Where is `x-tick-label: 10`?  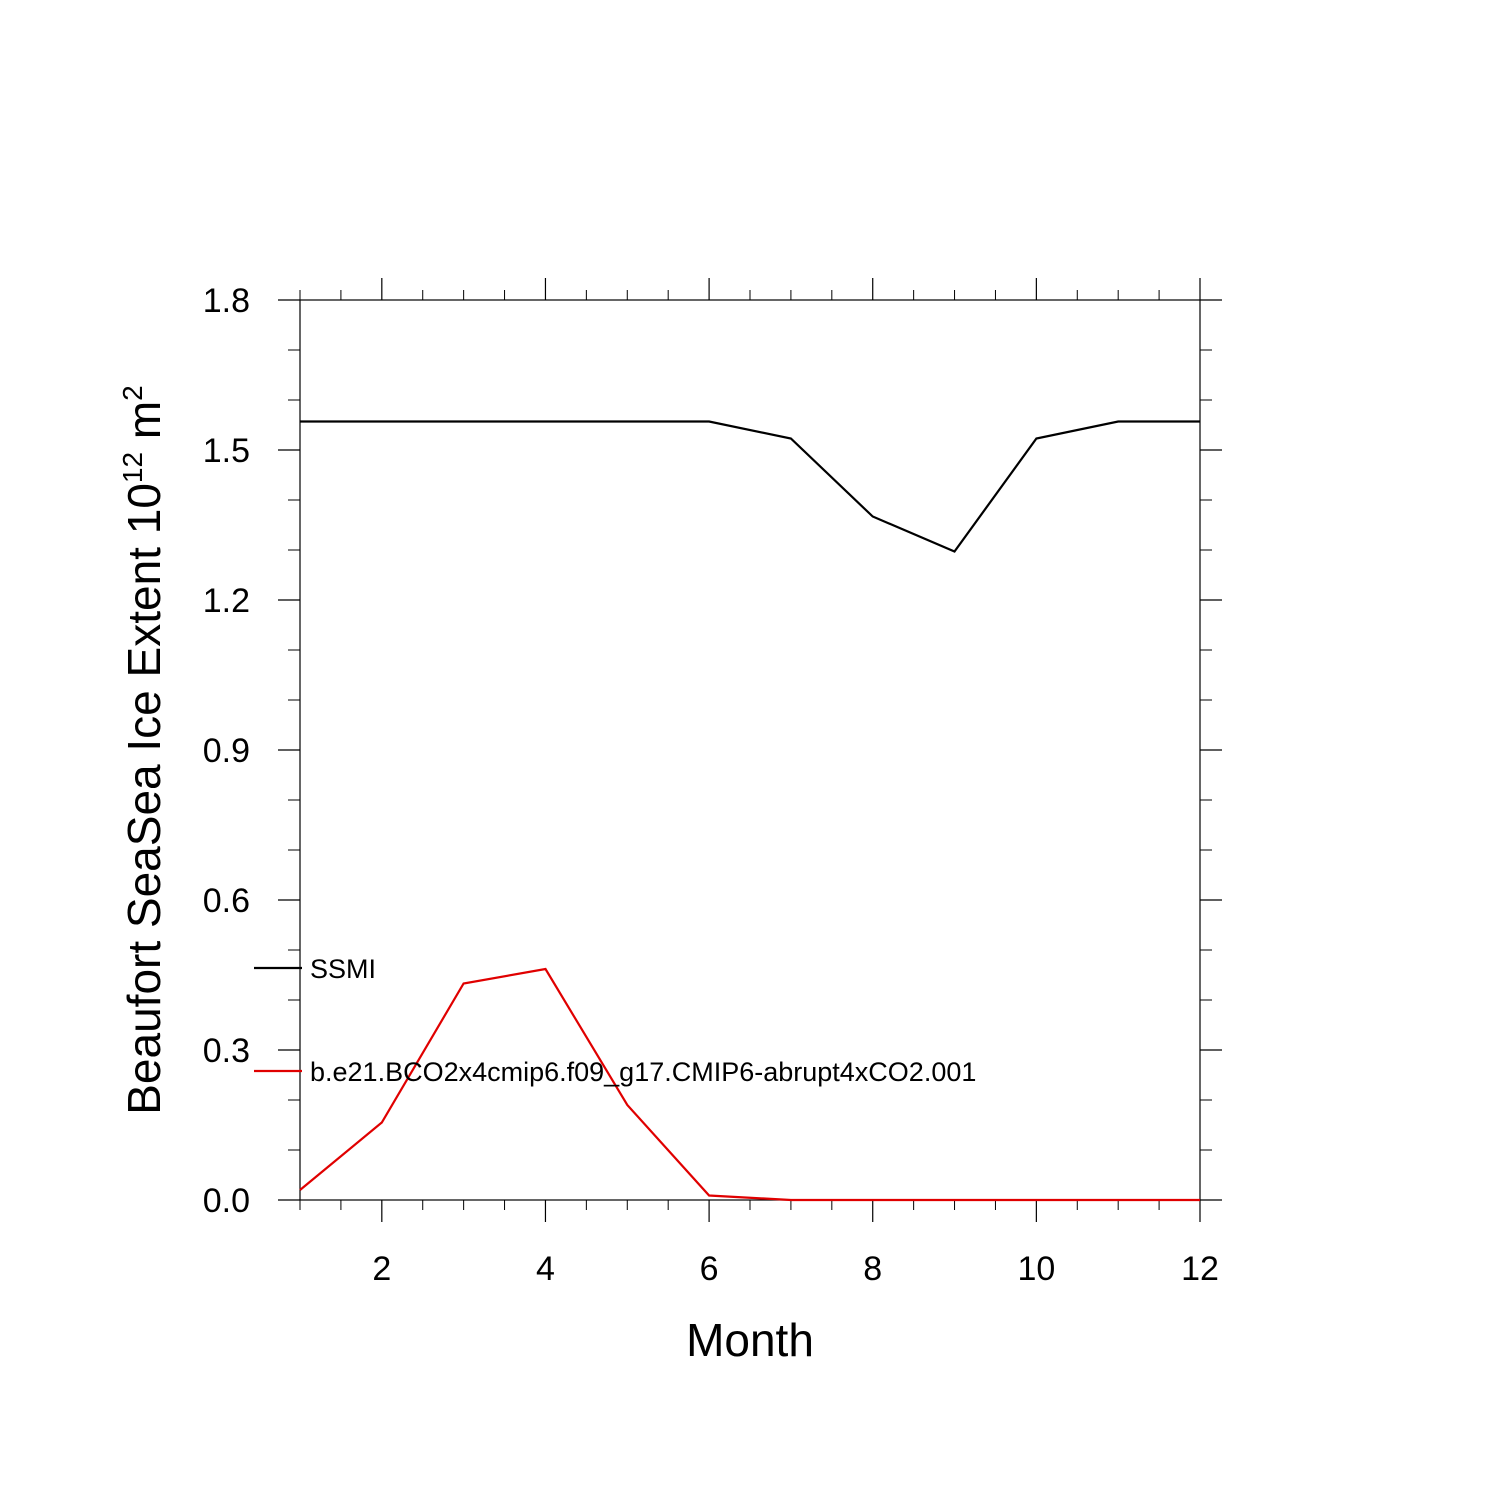
x-tick-label: 10 is located at coordinates (1036, 1269).